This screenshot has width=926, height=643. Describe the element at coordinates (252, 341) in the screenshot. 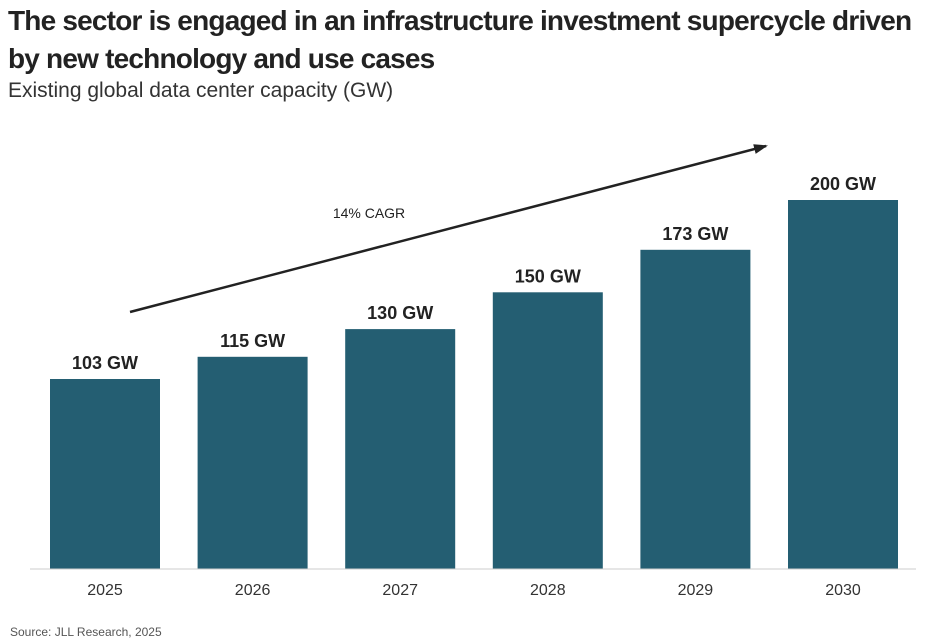

I see `bar-value-label-2026: 115 GW` at that location.